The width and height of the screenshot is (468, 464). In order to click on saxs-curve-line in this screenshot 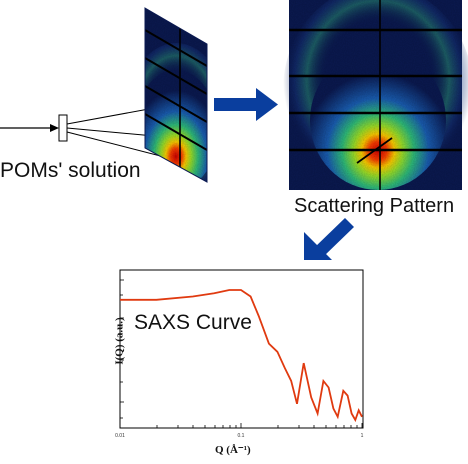, I will do `click(241, 356)`.